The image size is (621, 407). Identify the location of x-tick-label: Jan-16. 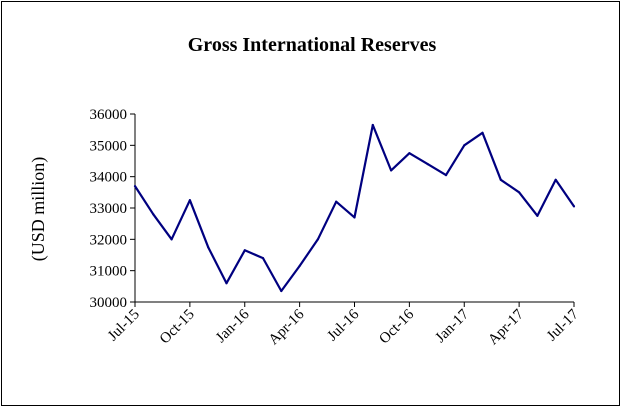
(233, 326).